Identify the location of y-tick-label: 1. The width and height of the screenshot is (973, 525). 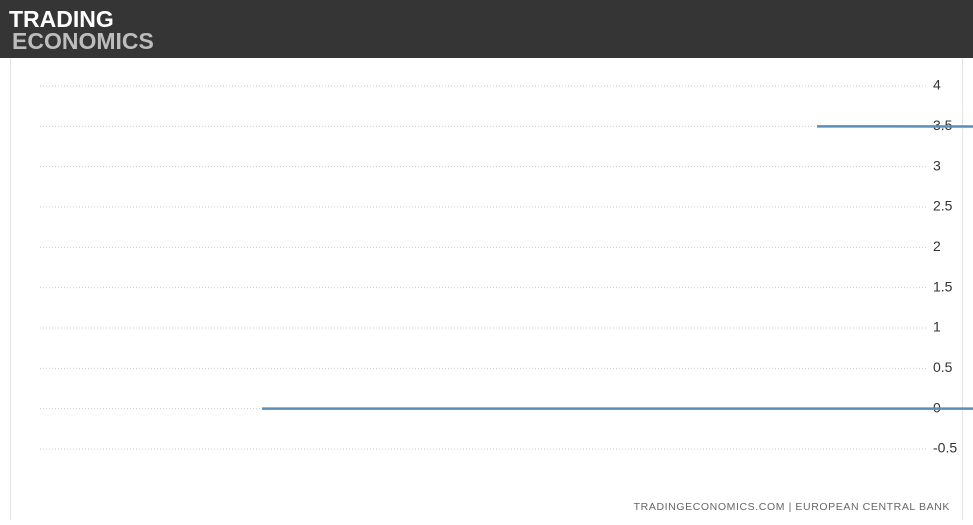
(937, 327).